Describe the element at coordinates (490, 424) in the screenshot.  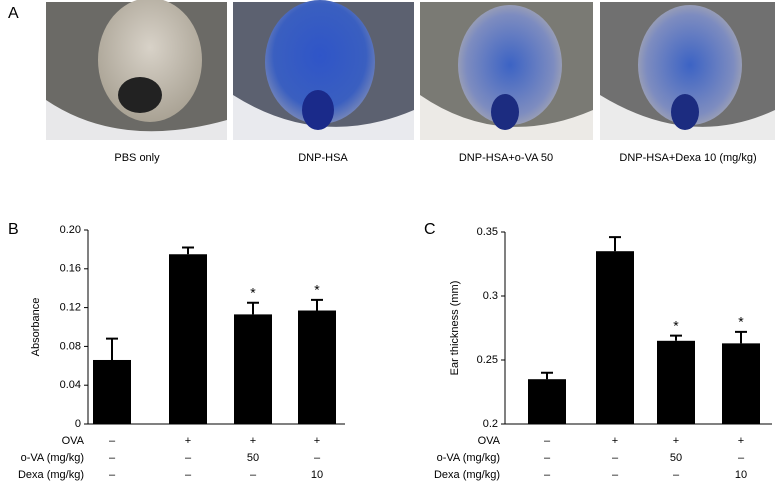
I see `y-tick-label: 0.2` at that location.